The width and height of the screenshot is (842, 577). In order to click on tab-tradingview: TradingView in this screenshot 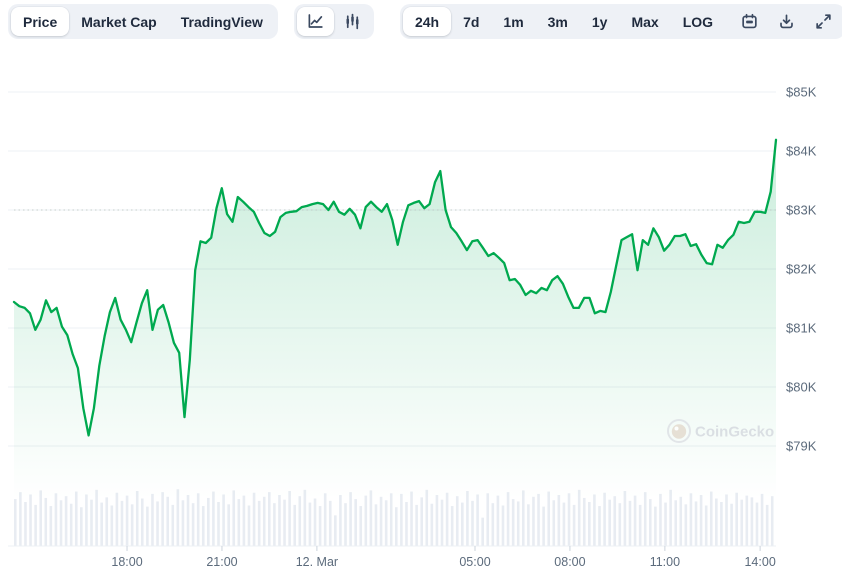, I will do `click(222, 21)`.